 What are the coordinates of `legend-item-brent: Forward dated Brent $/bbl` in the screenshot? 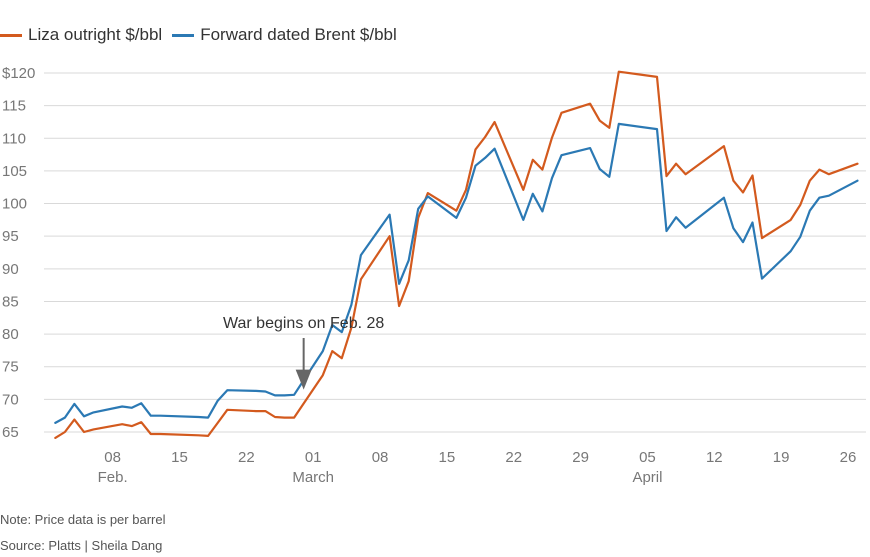 It's located at (284, 35).